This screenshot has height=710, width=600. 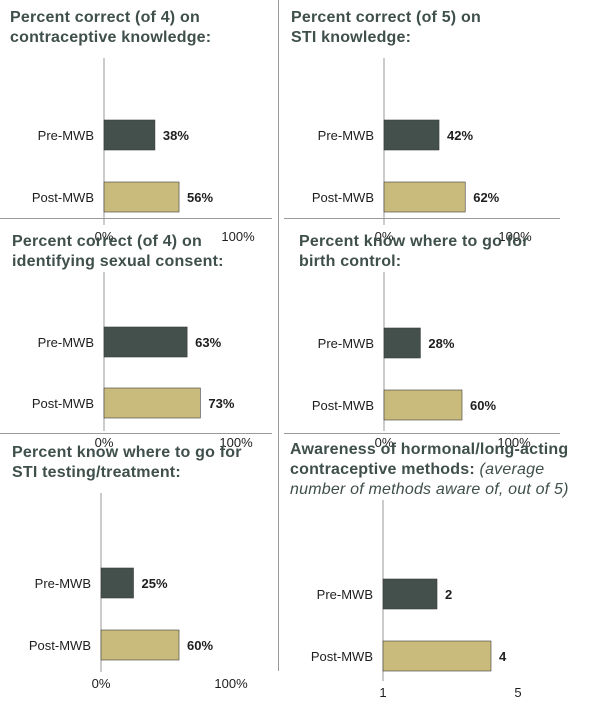 What do you see at coordinates (382, 692) in the screenshot?
I see `tick-label-min: 1` at bounding box center [382, 692].